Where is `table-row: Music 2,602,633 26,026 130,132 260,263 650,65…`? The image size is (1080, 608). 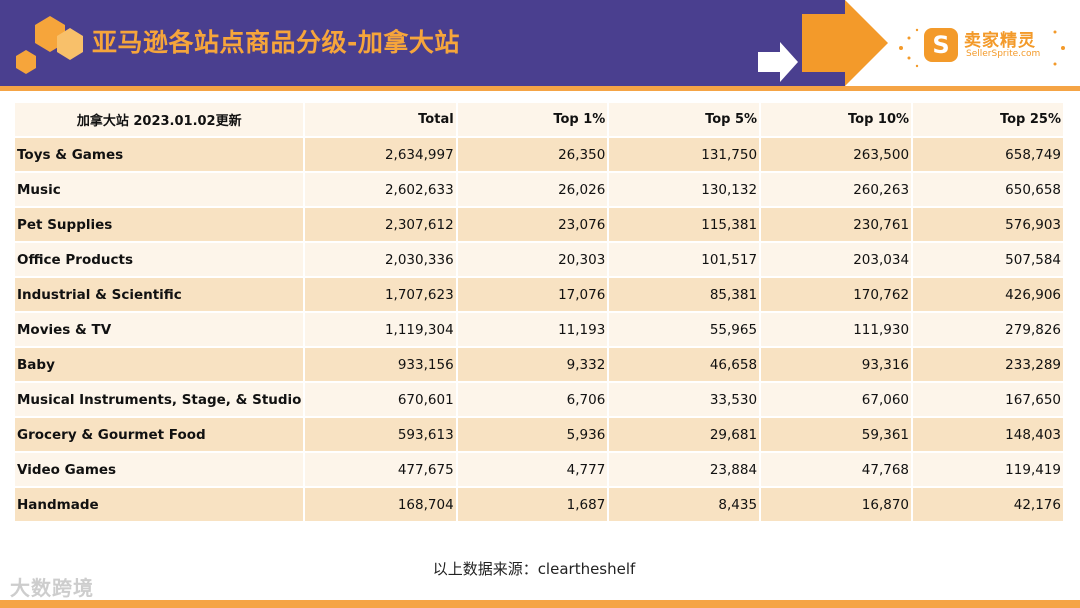
table-row: Music 2,602,633 26,026 130,132 260,263 650,65… is located at coordinates (540, 190).